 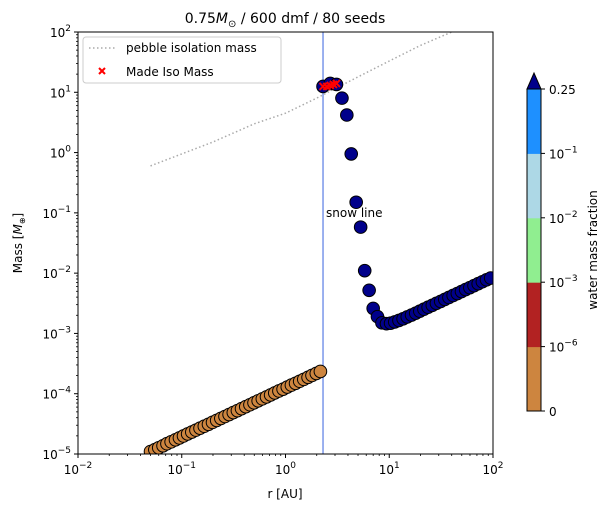 I want to click on colorbar-tick-label: 0, so click(x=553, y=412).